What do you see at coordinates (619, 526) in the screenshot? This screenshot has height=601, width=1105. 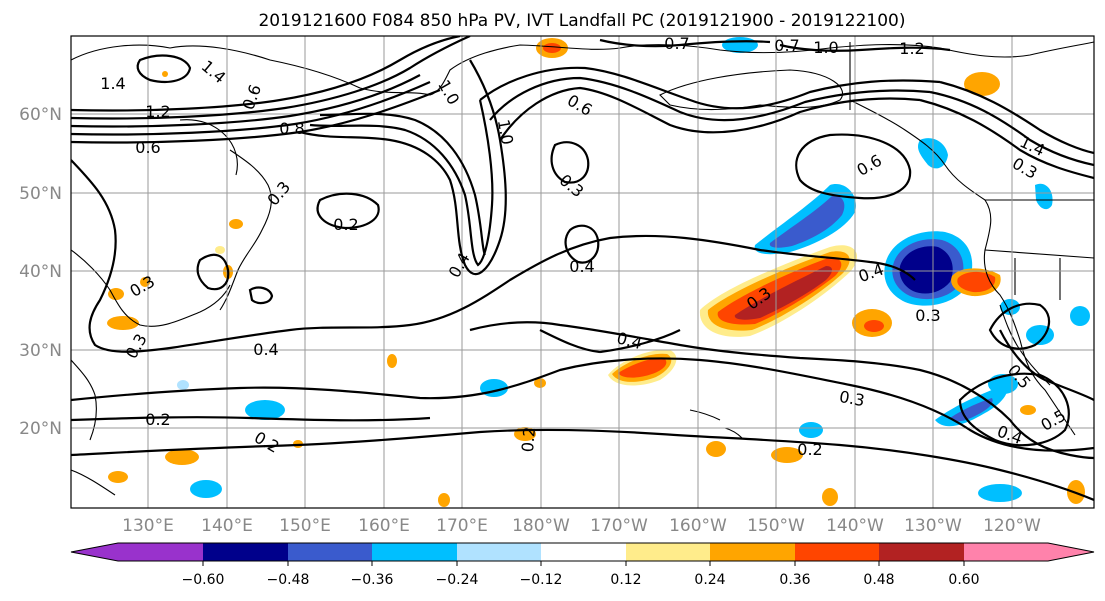 I see `lon-label: 170°W` at bounding box center [619, 526].